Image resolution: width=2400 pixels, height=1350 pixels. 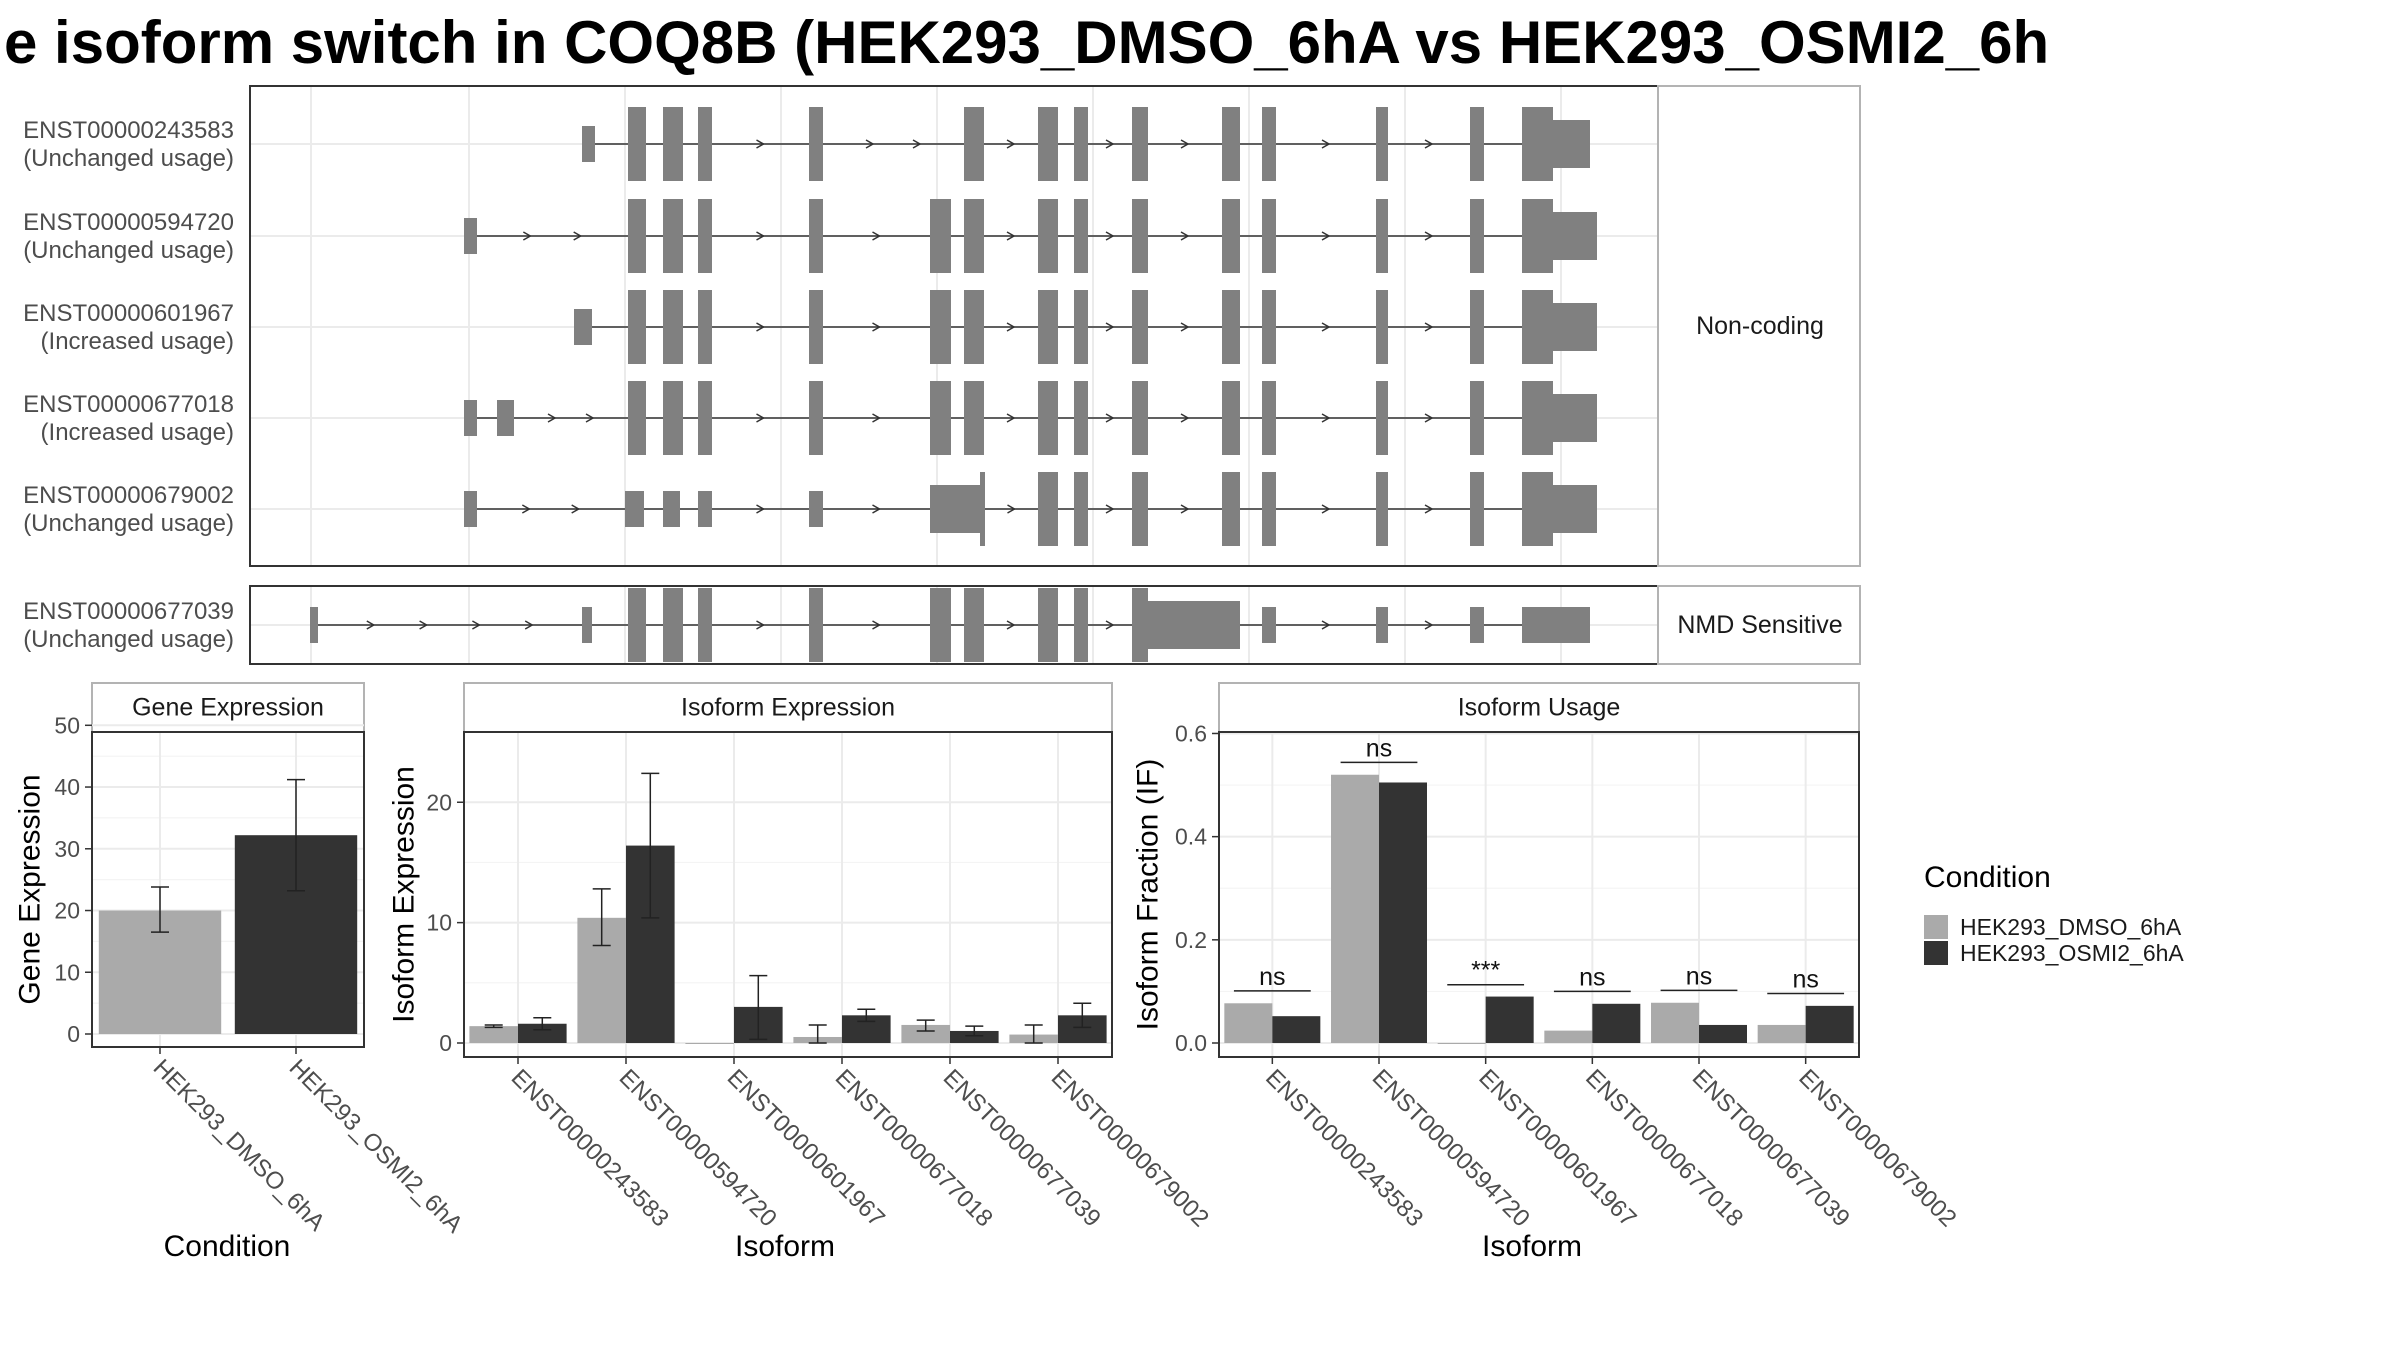 I want to click on transcript-ENST00000594720, so click(x=1030, y=236).